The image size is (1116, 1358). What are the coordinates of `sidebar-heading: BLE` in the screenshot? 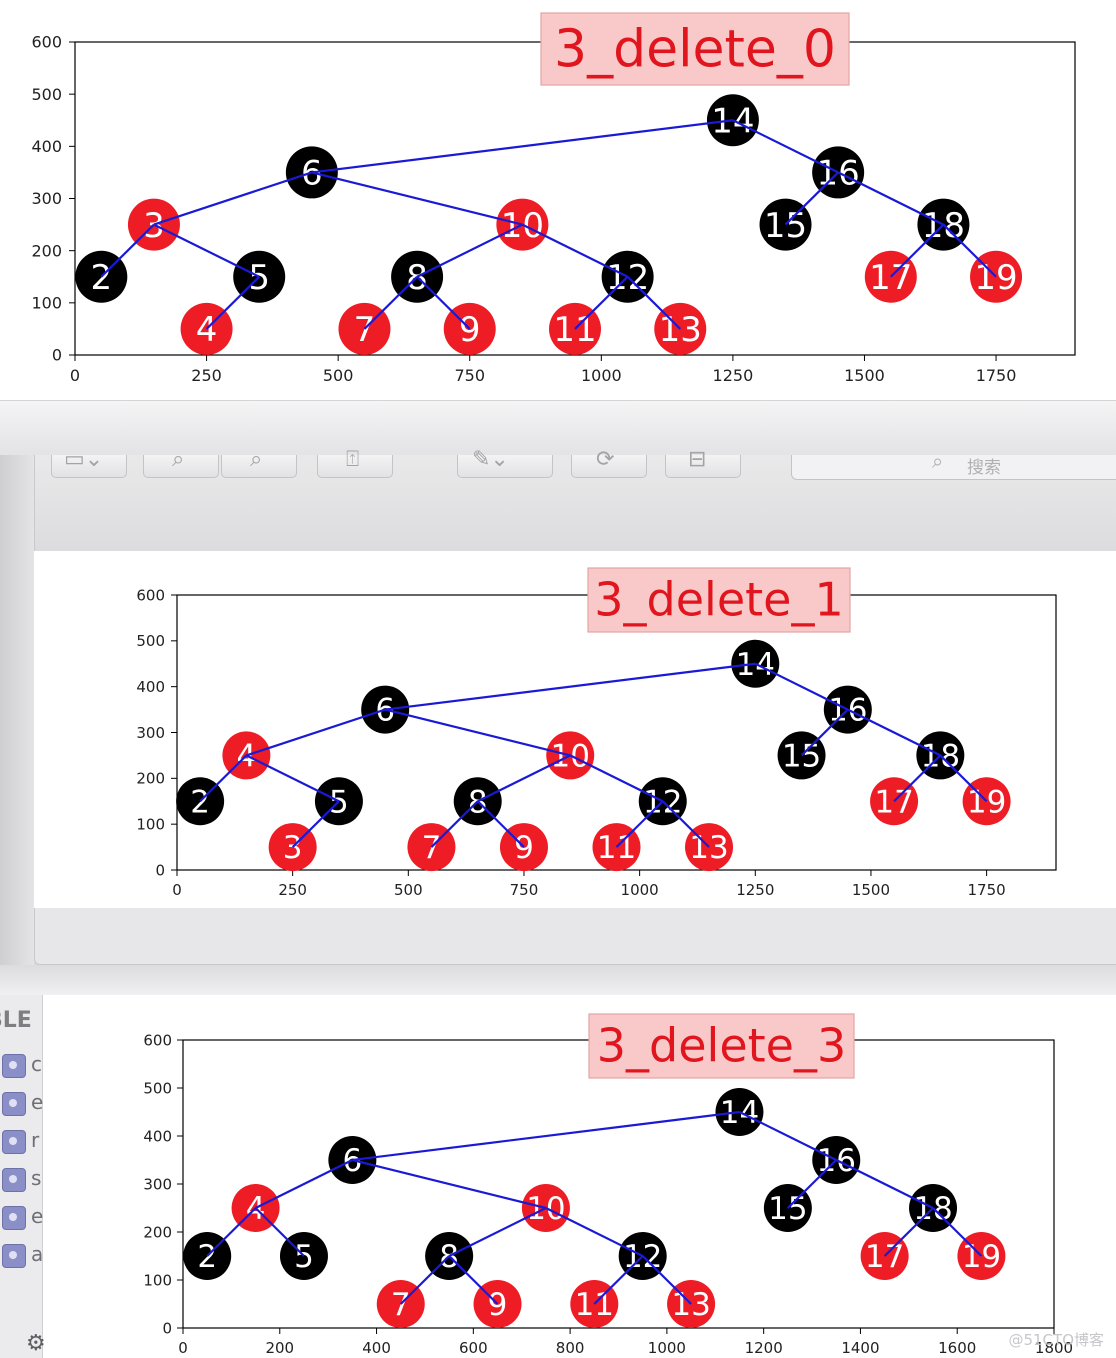 It's located at (16, 1020).